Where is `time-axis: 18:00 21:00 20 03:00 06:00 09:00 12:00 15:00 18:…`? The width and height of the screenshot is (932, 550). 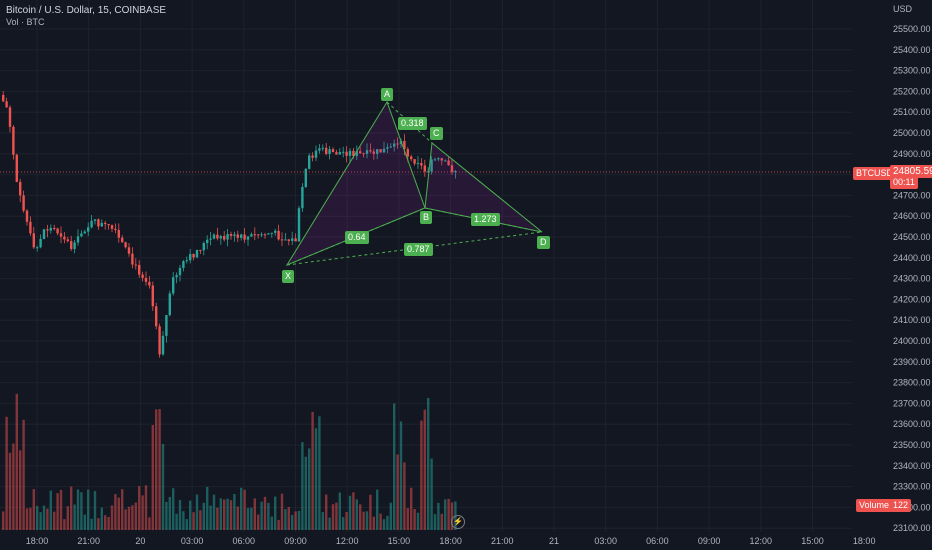
time-axis: 18:00 21:00 20 03:00 06:00 09:00 12:00 15:00 18:… is located at coordinates (451, 541).